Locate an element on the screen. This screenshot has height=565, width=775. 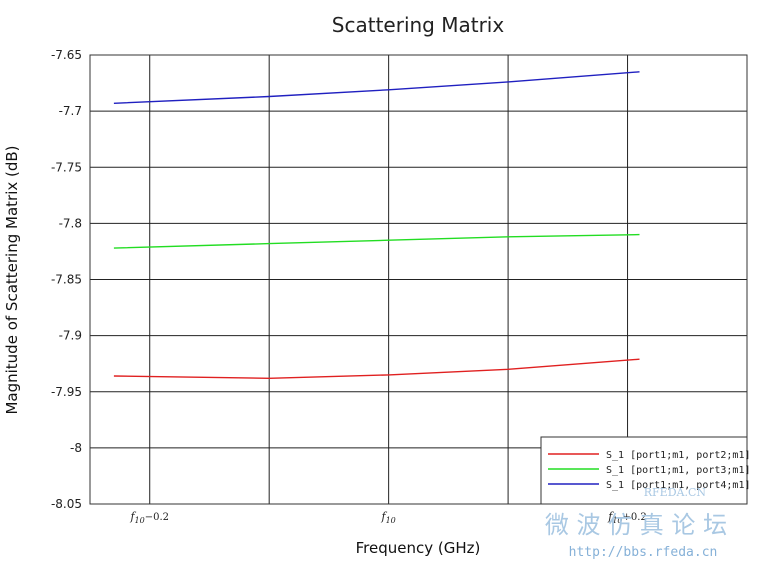
y-tick-label: -7.85 is located at coordinates (66, 280).